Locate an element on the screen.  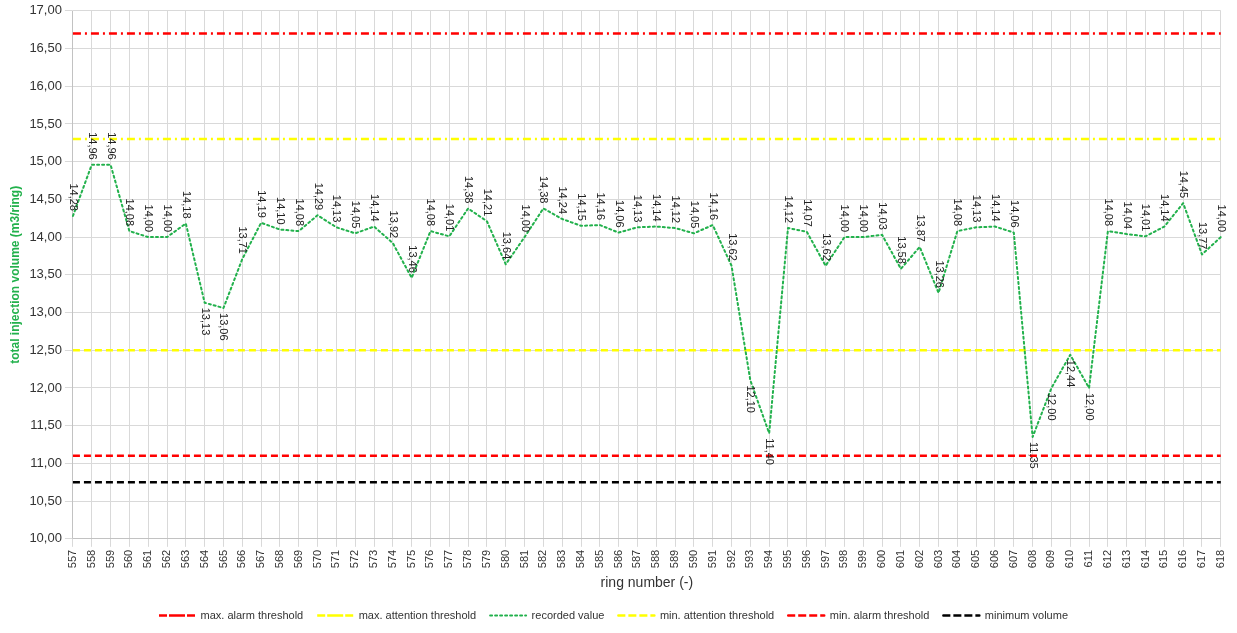
x-tick-label: 569 is located at coordinates (297, 559).